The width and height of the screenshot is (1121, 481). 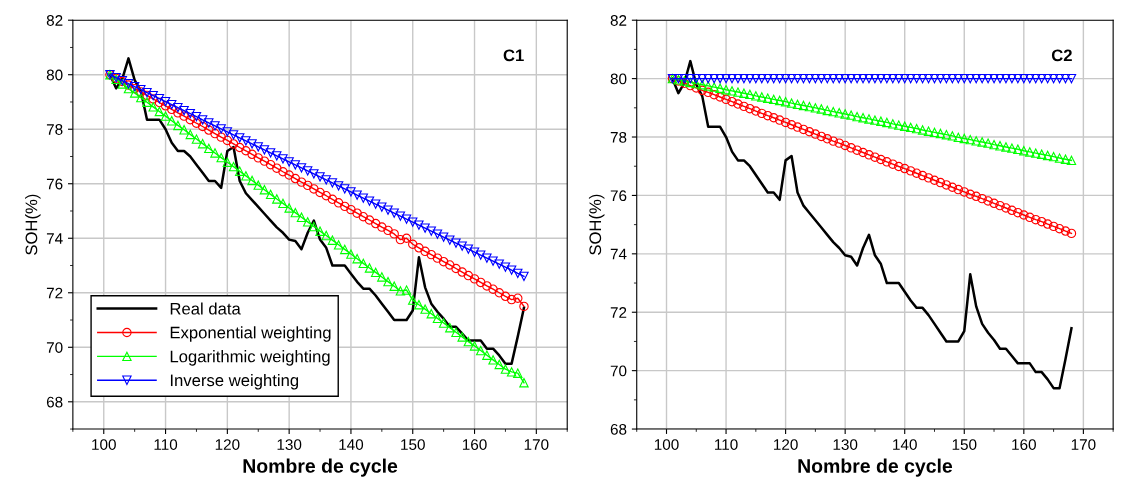 What do you see at coordinates (1061, 55) in the screenshot?
I see `annotation: C2` at bounding box center [1061, 55].